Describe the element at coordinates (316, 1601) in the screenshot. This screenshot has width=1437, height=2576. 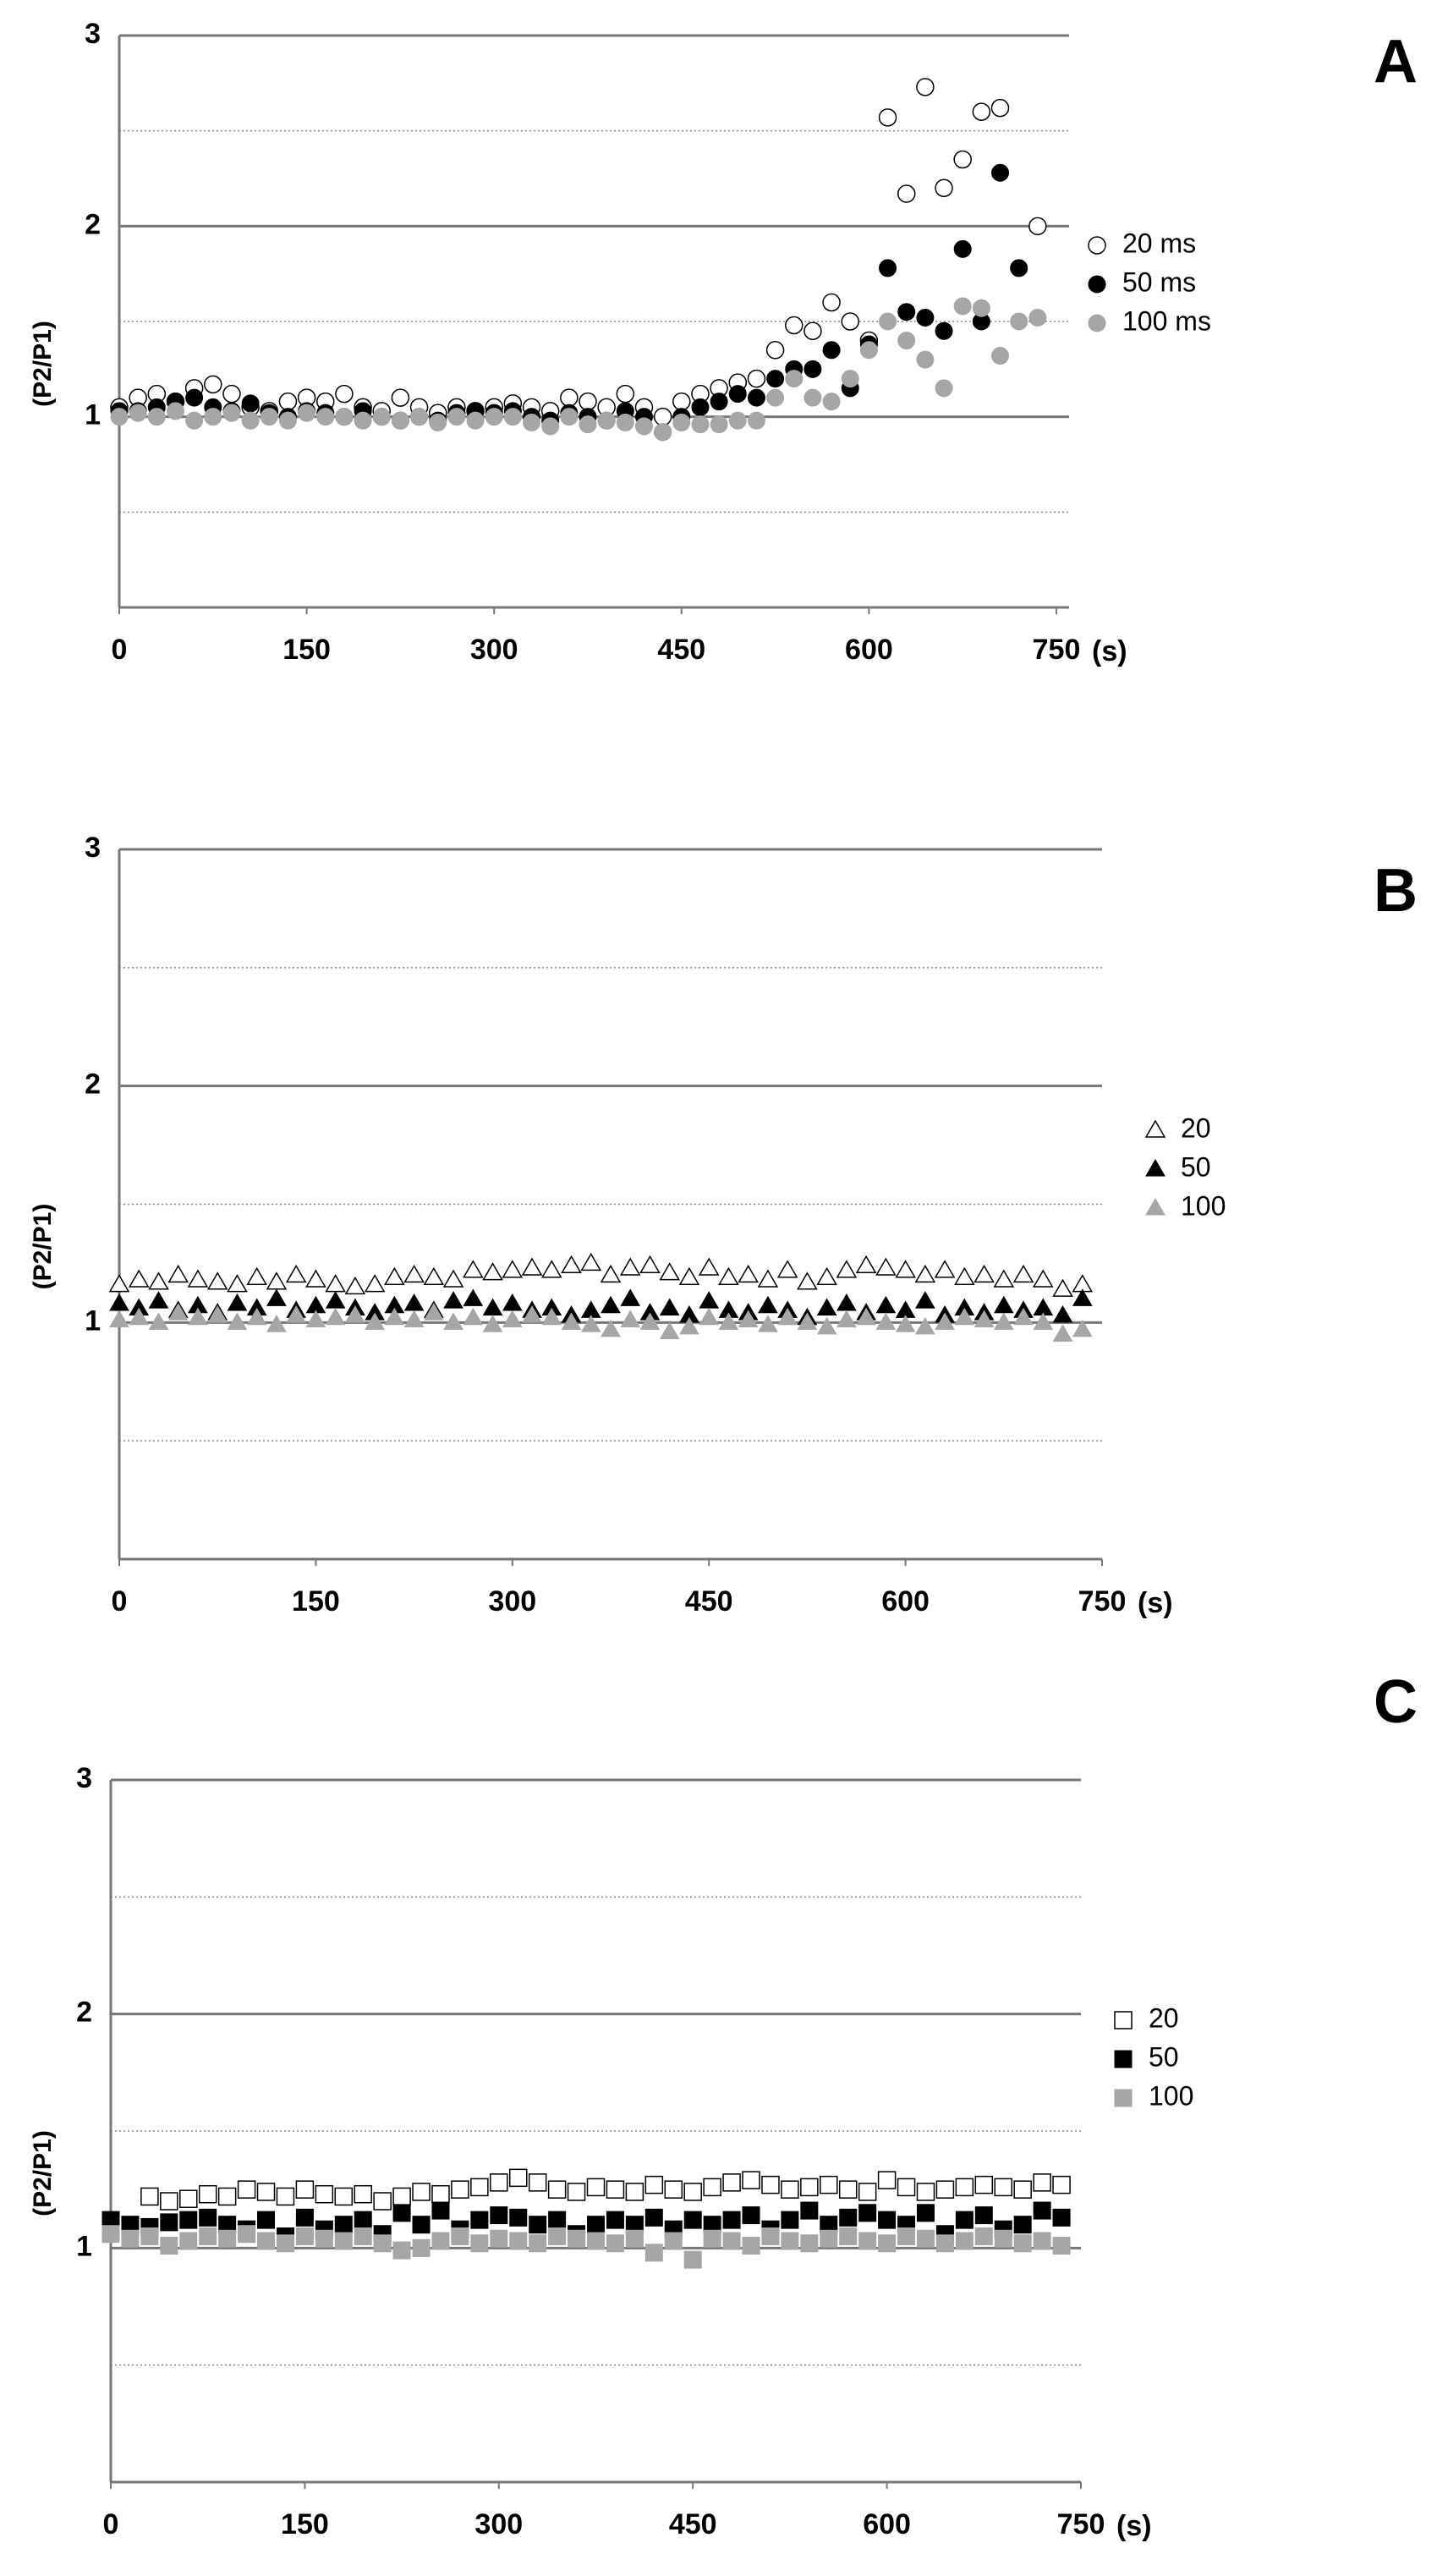
I see `x-tick-label: 150` at that location.